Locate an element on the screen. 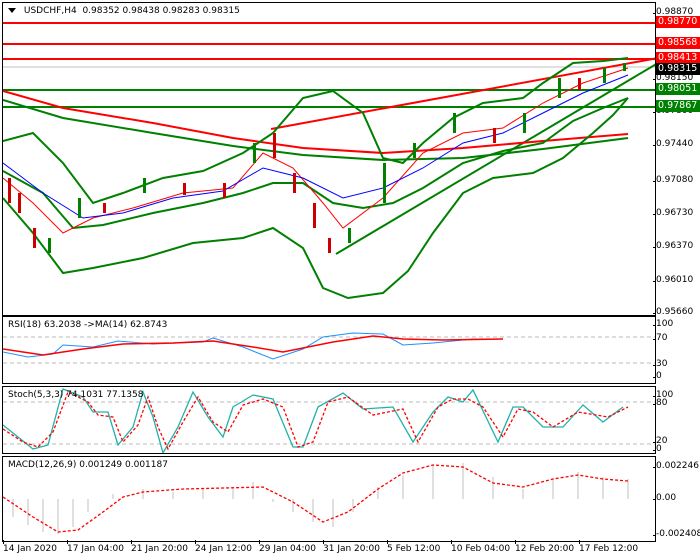 The width and height of the screenshot is (700, 560). level-label: 0.98413 is located at coordinates (678, 58).